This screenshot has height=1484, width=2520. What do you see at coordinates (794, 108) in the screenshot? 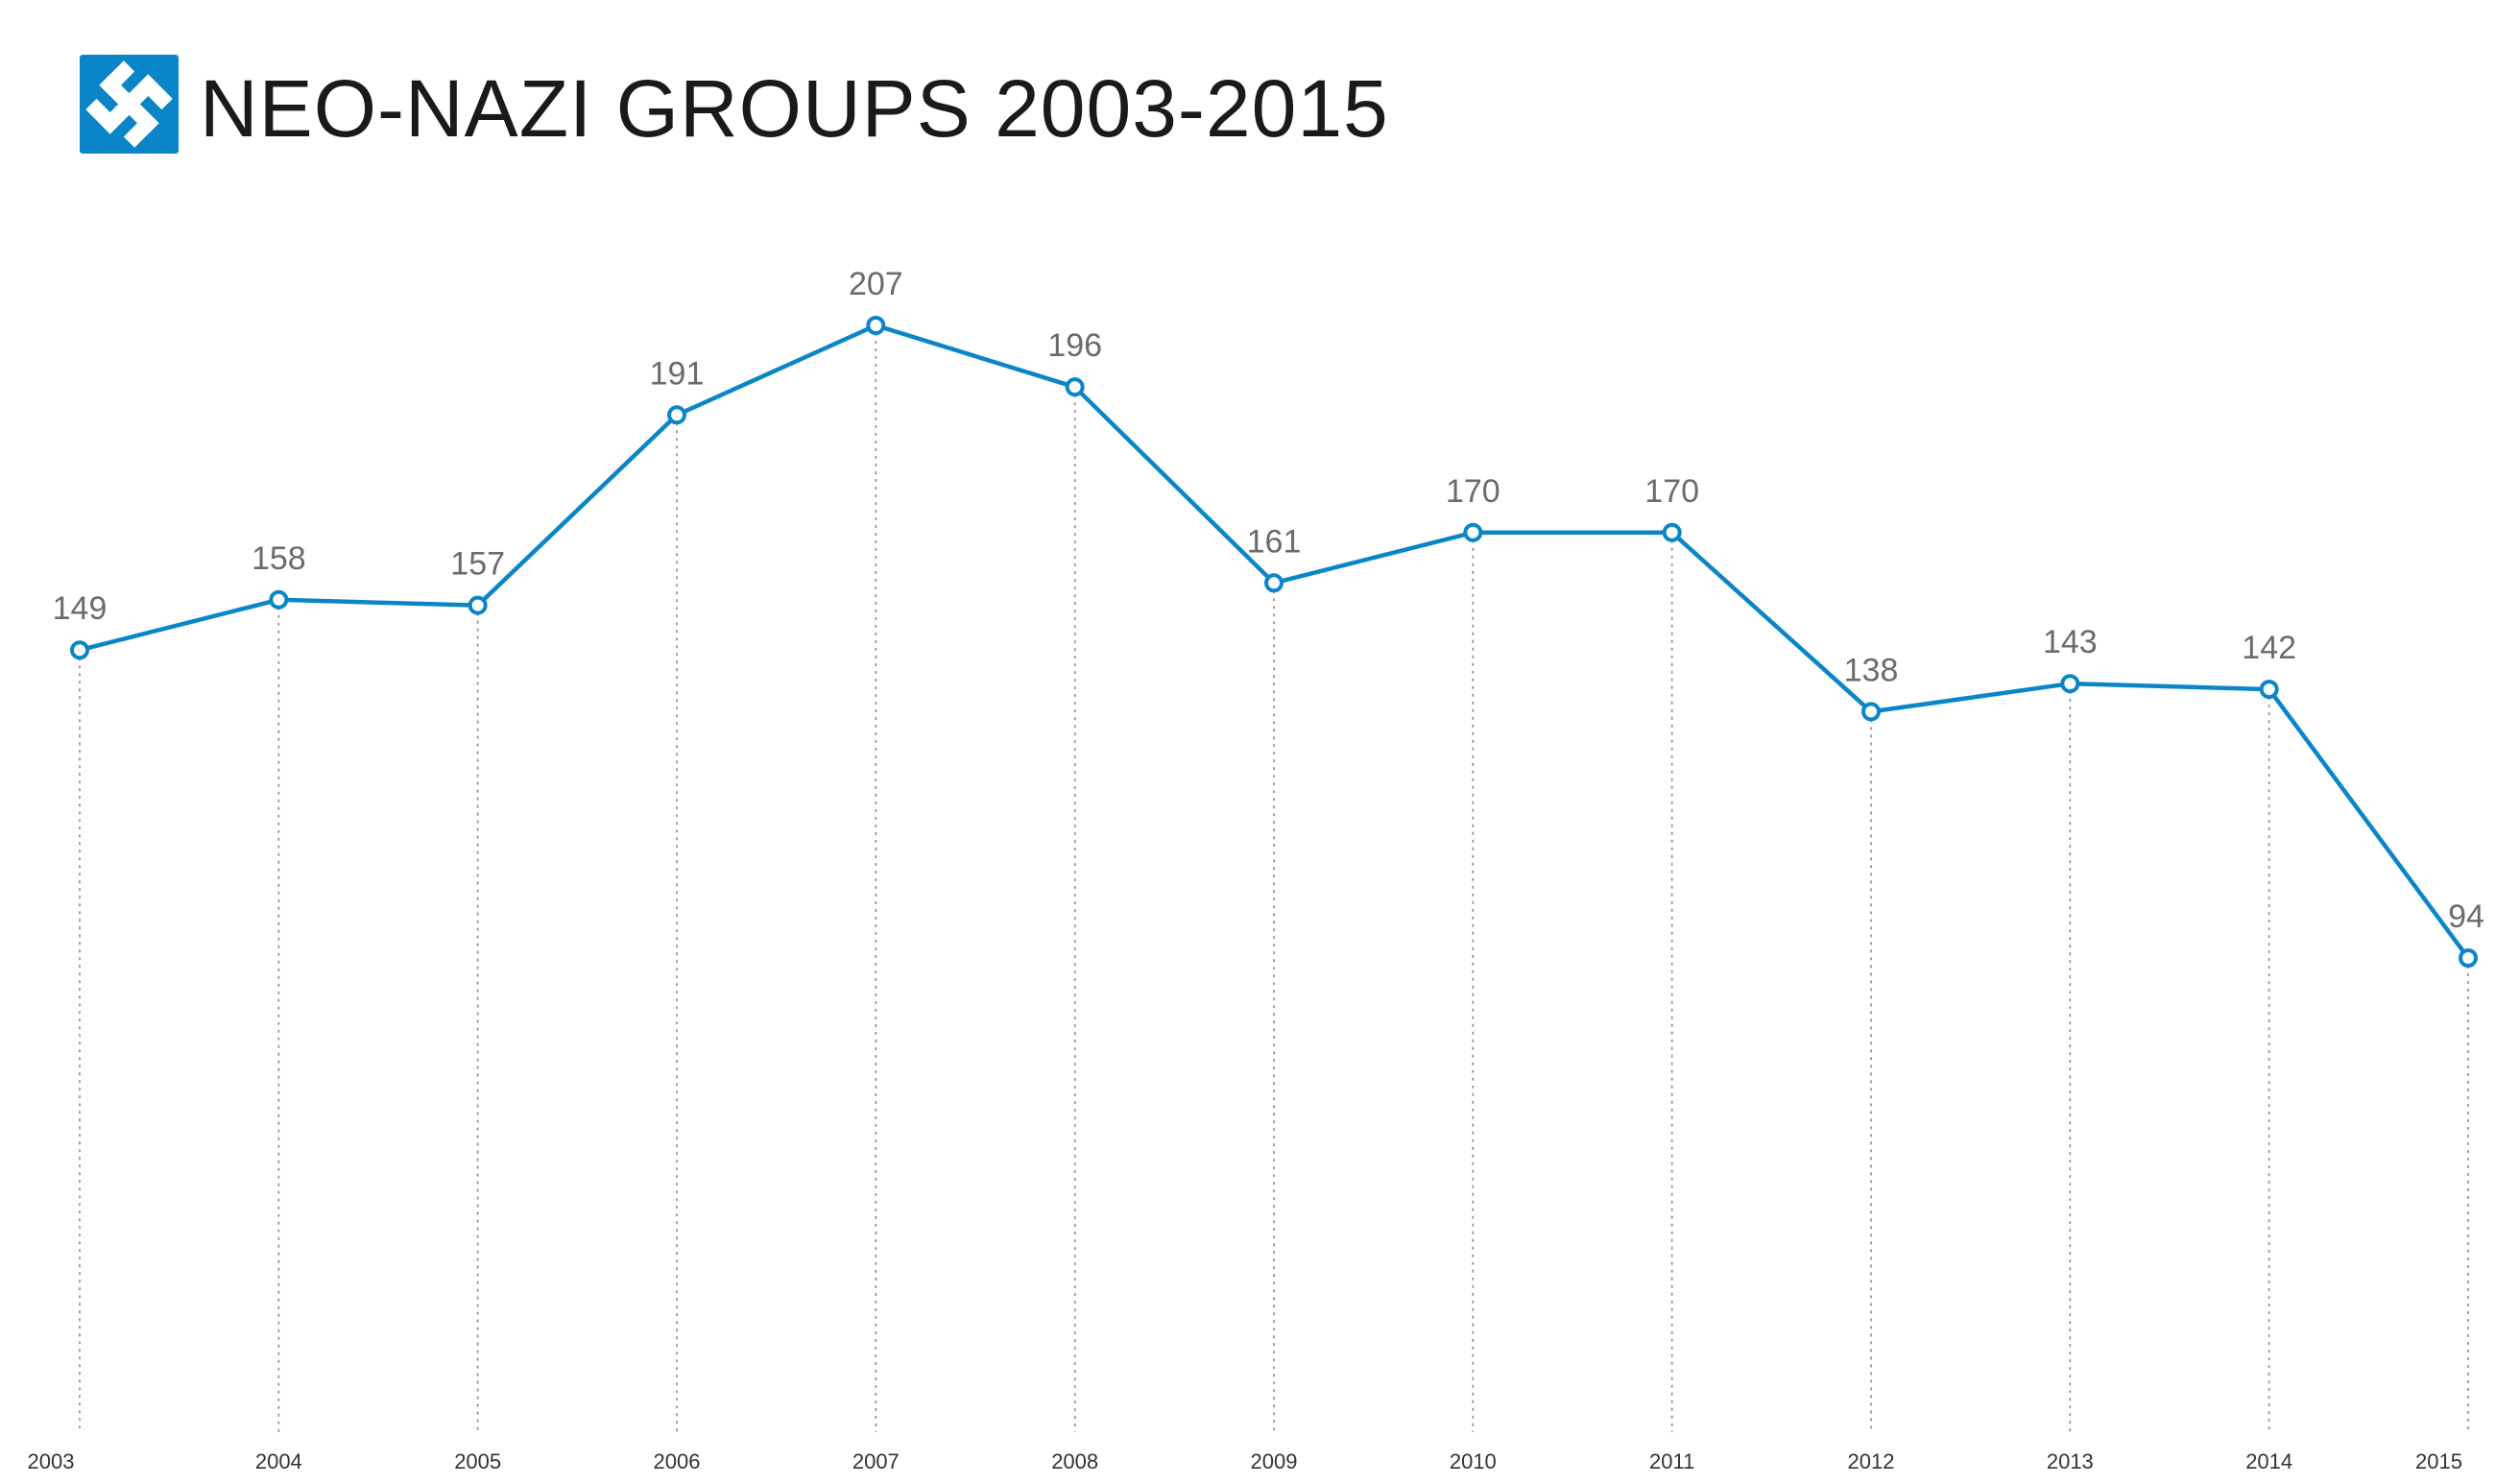
I see `chart-title: NEO-NAZI GROUPS 2003-2015` at bounding box center [794, 108].